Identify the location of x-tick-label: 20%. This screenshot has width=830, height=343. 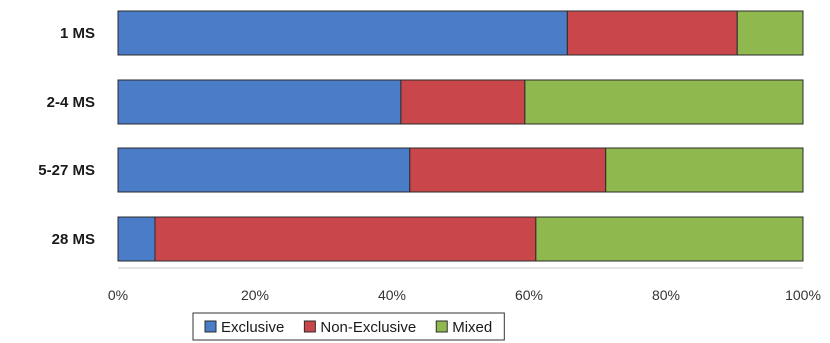
(255, 295).